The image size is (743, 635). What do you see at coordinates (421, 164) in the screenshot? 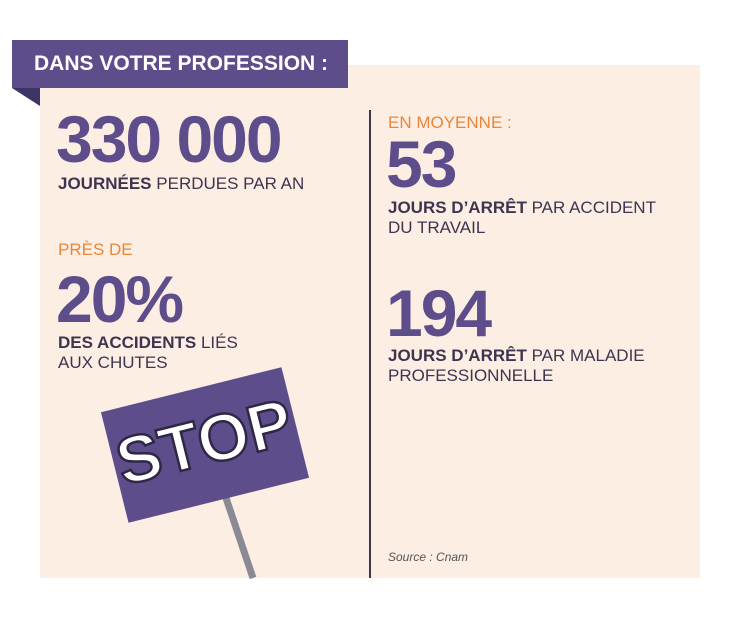
I see `stat-value: 53` at bounding box center [421, 164].